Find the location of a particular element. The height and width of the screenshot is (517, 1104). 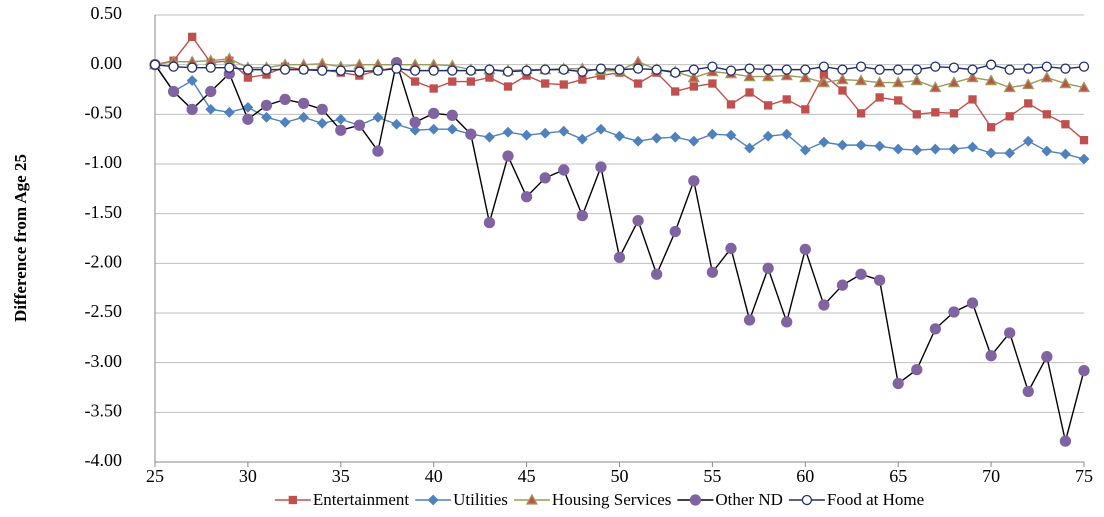

x-tick-label: 75 is located at coordinates (1084, 476).